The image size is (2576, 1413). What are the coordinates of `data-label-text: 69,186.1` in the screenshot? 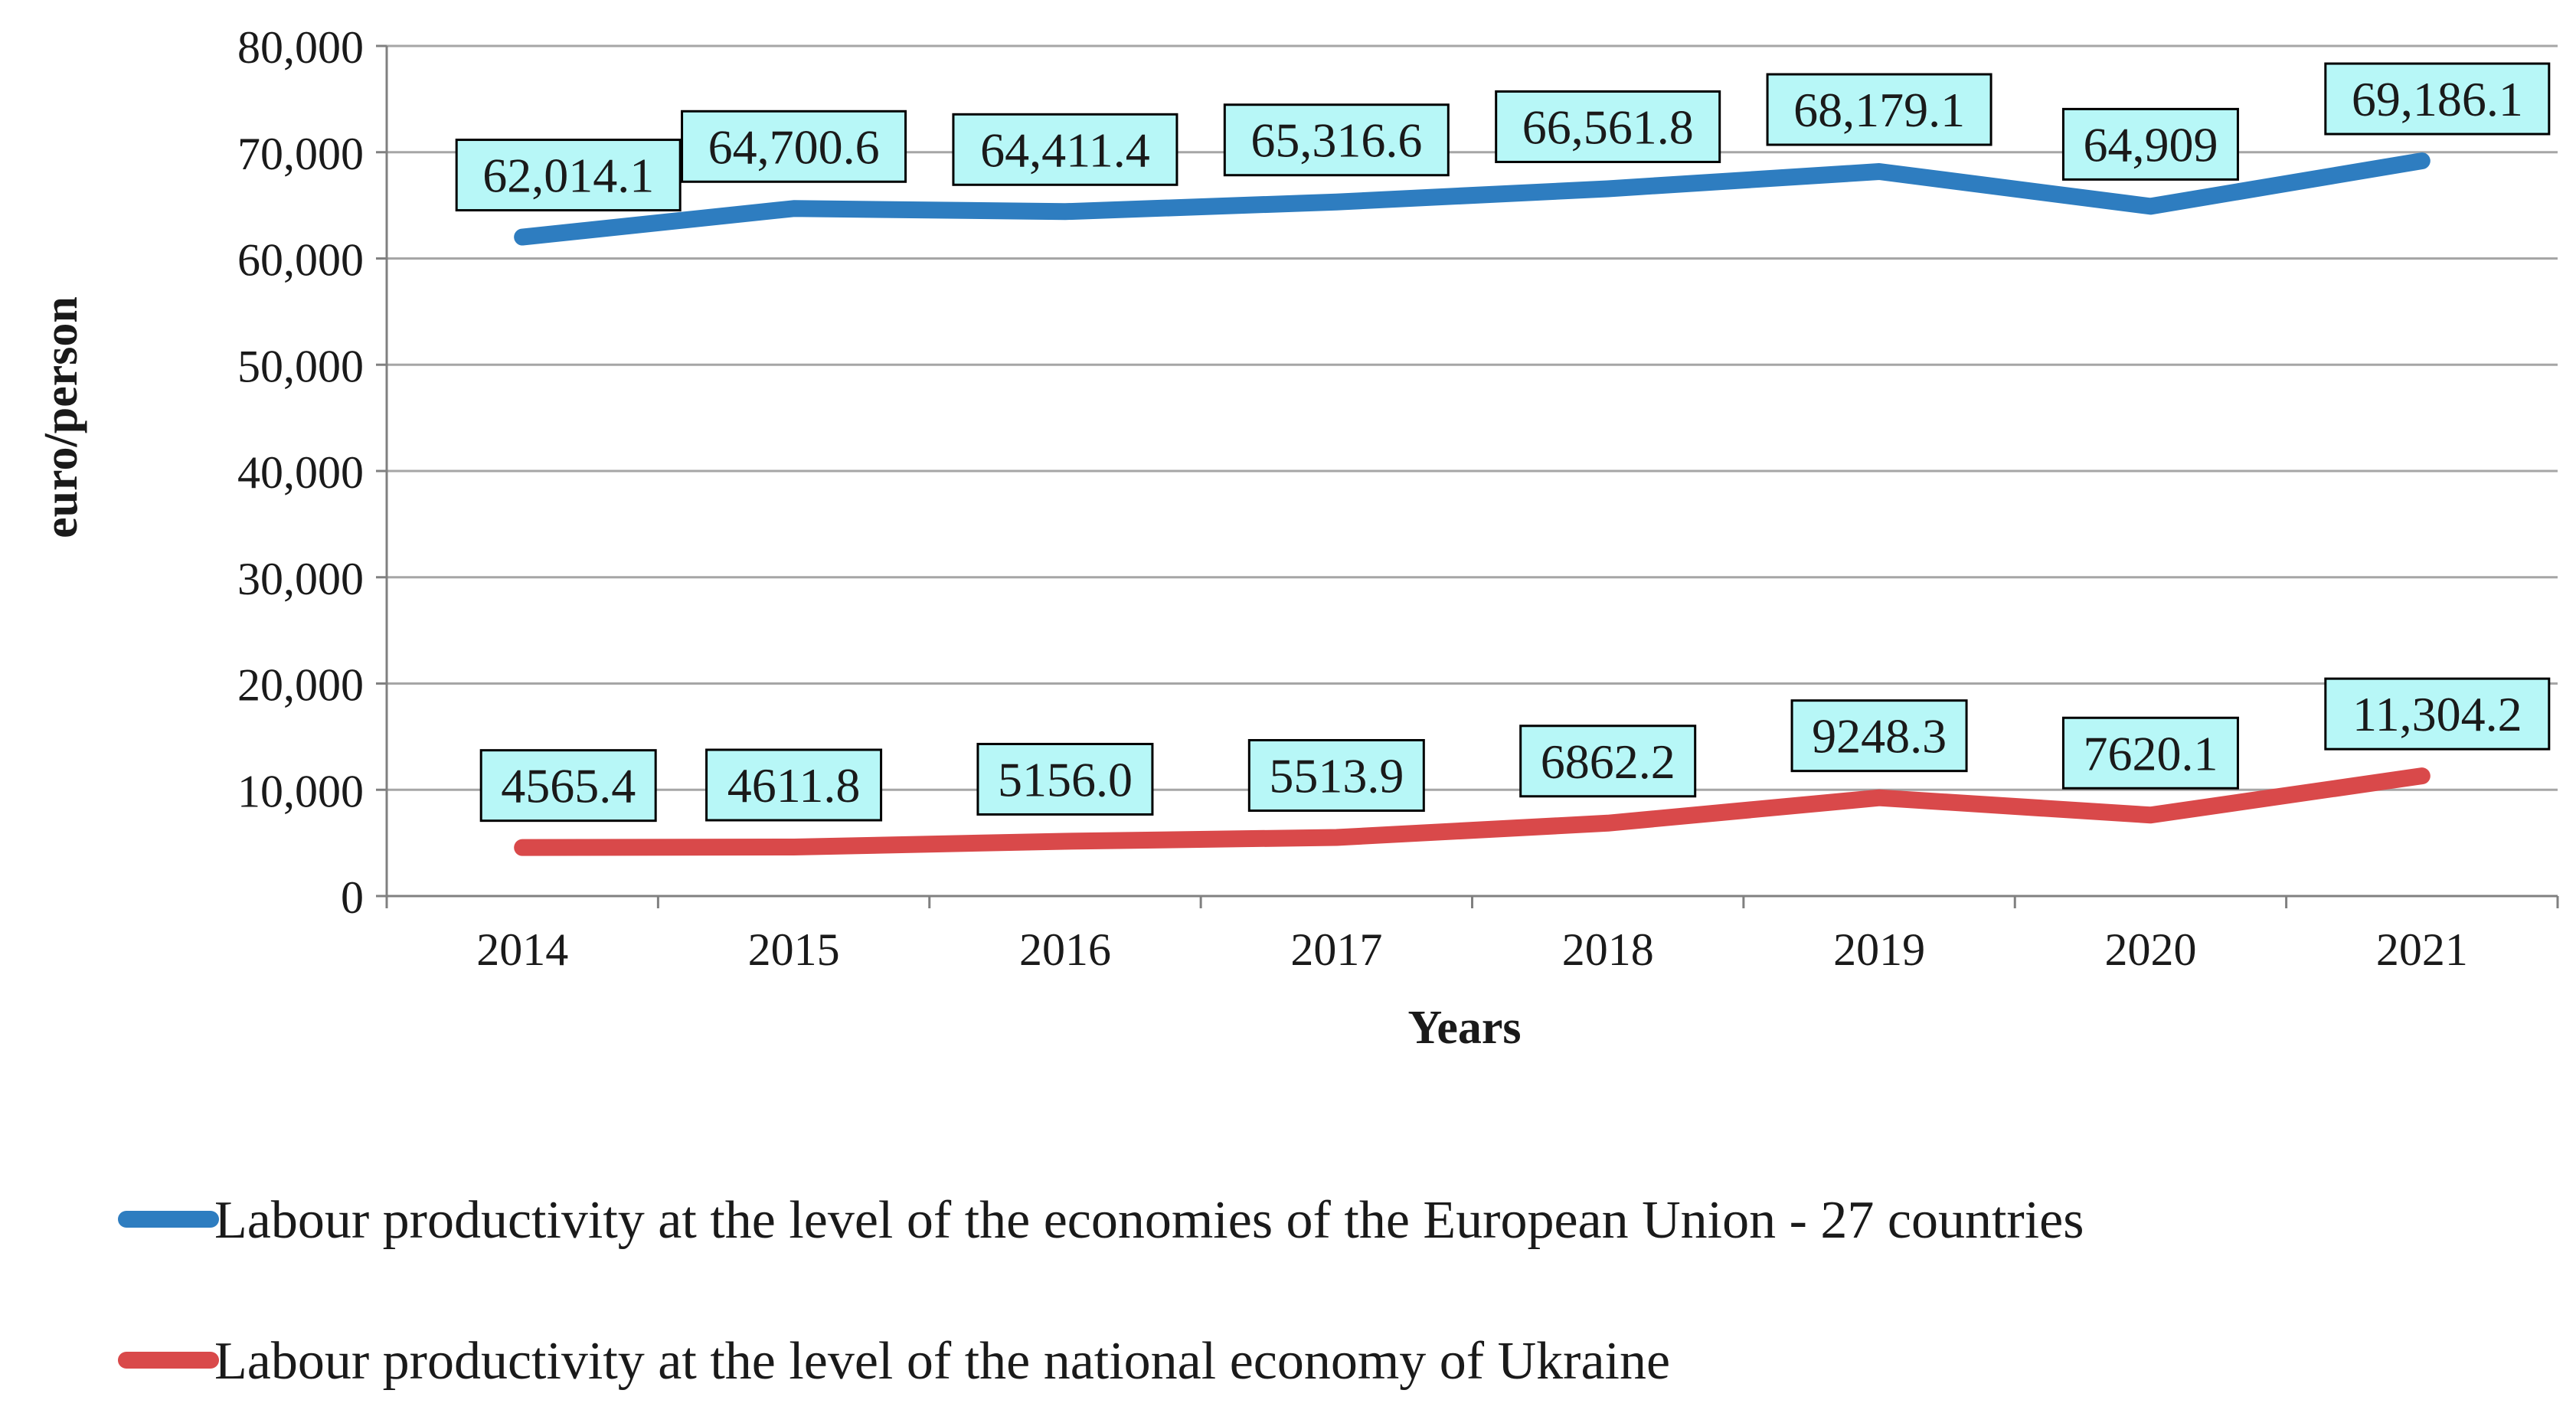 It's located at (2437, 99).